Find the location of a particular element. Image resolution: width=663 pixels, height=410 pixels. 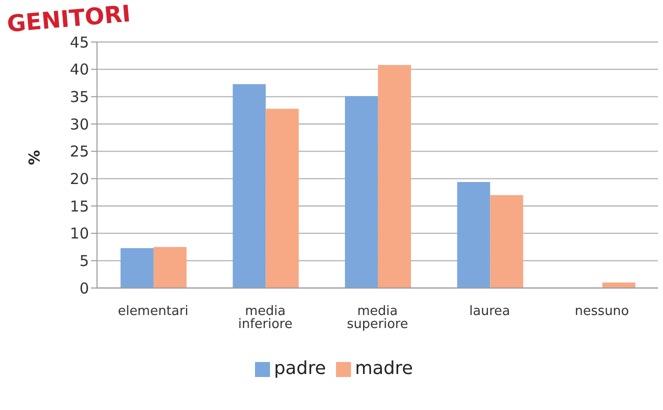

y-tick-label: 15 is located at coordinates (79, 206).